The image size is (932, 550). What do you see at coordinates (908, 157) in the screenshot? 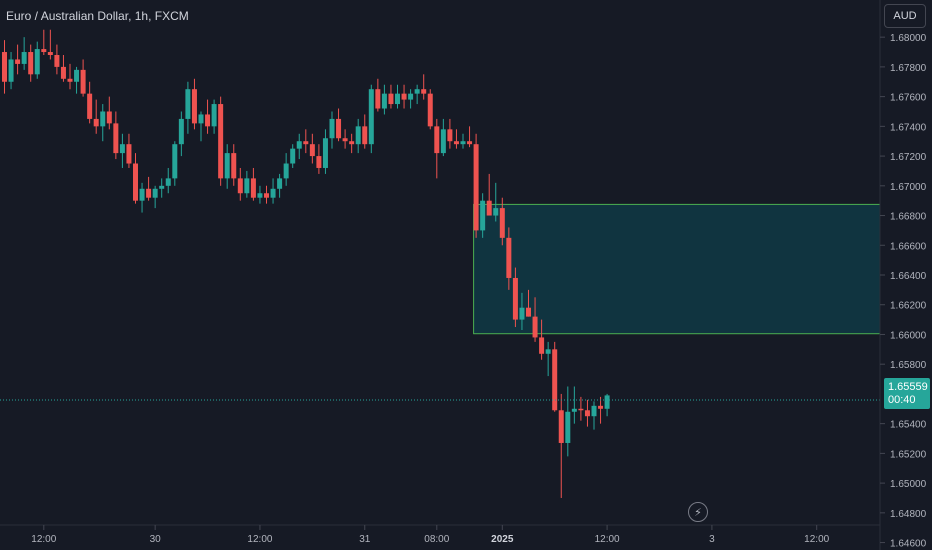
I see `price-tick-label: 1.67200` at bounding box center [908, 157].